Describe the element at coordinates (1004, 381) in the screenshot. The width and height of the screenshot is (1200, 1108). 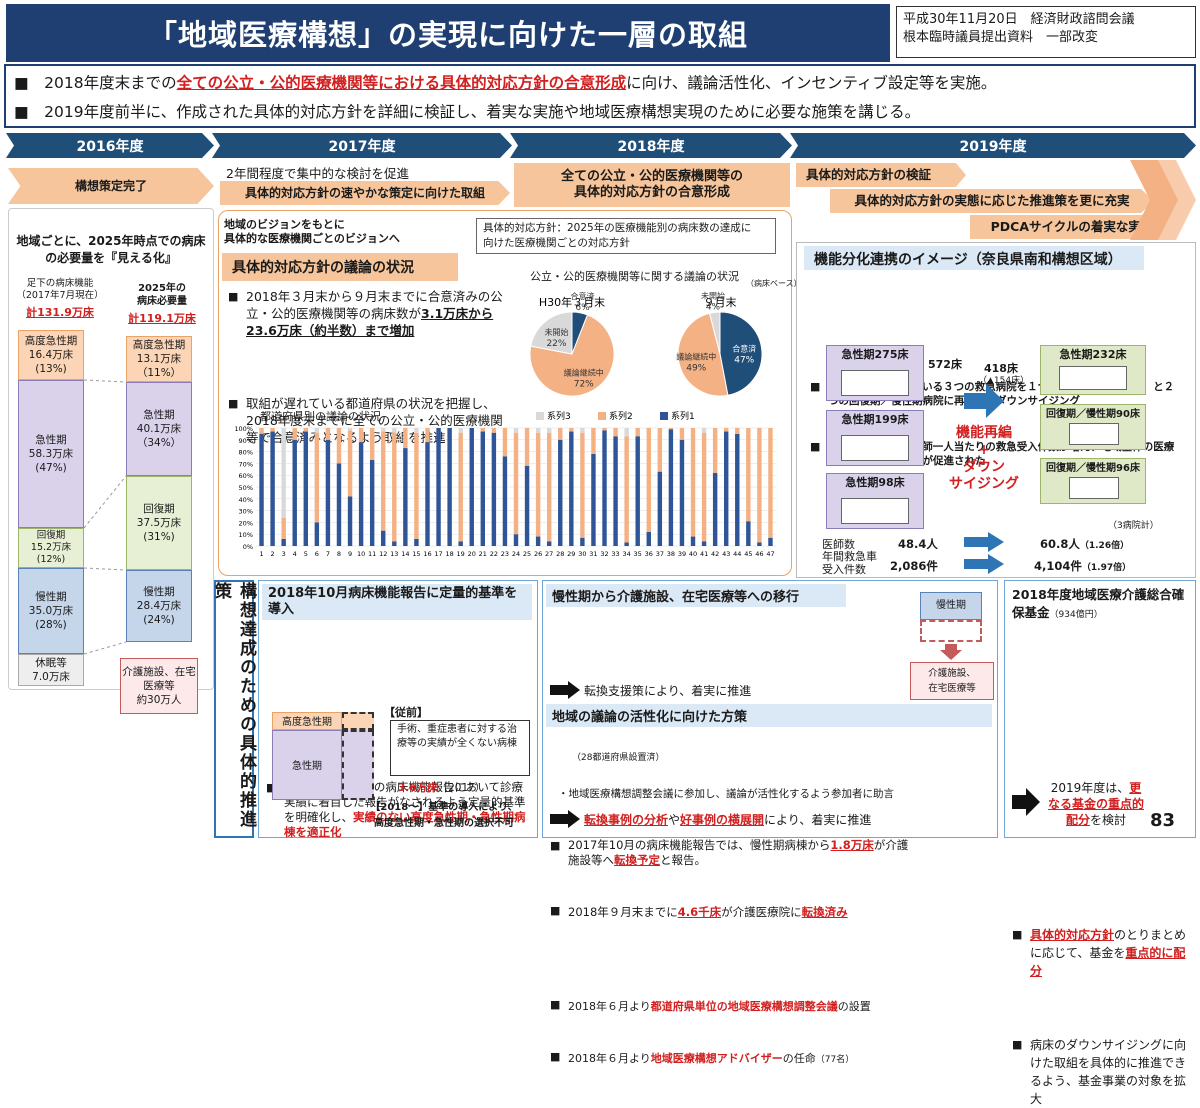
I see `after-delta: （▲154床）` at that location.